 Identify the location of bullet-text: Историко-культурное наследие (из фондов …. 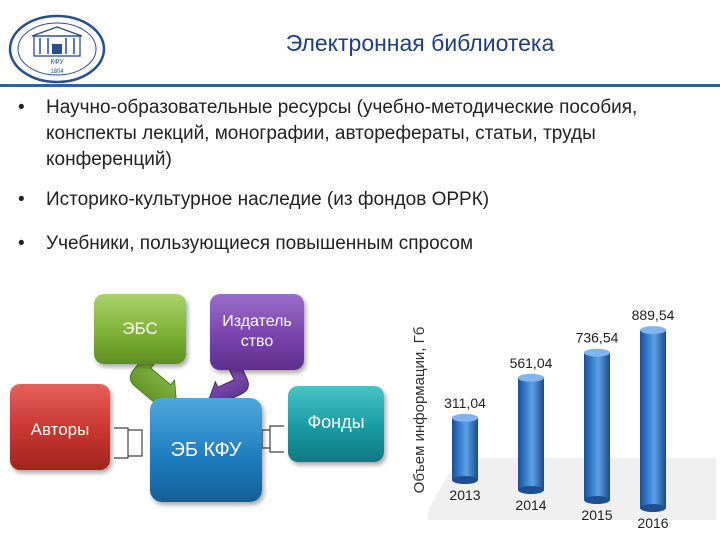
(268, 199).